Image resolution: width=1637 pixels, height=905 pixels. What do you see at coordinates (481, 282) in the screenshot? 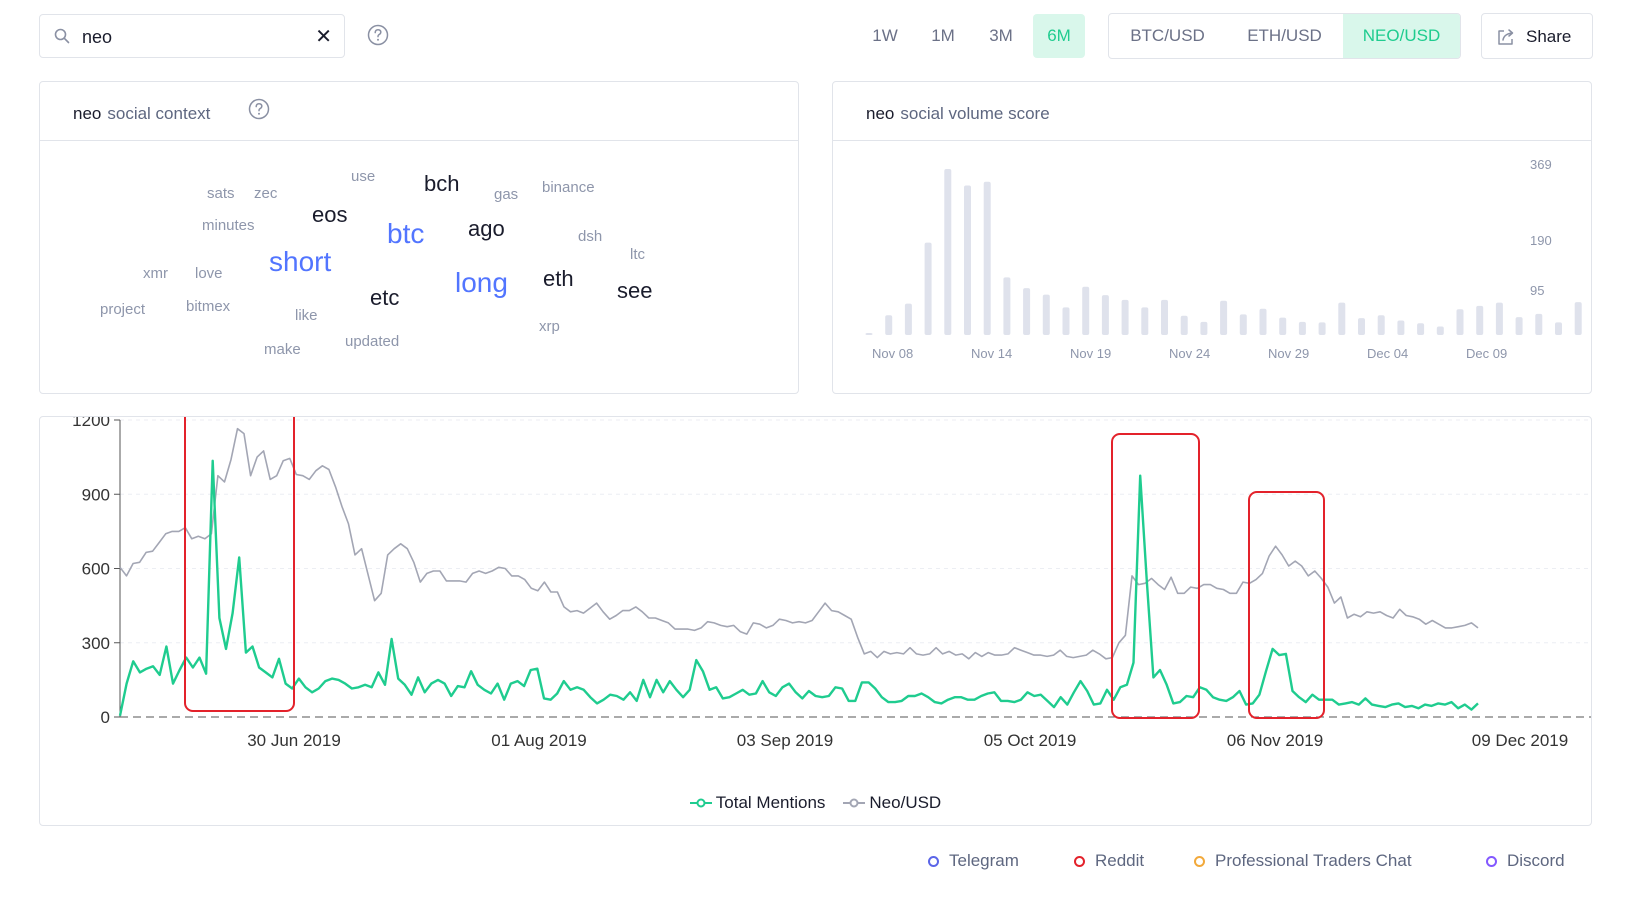
I see `cloud-word-long: long` at bounding box center [481, 282].